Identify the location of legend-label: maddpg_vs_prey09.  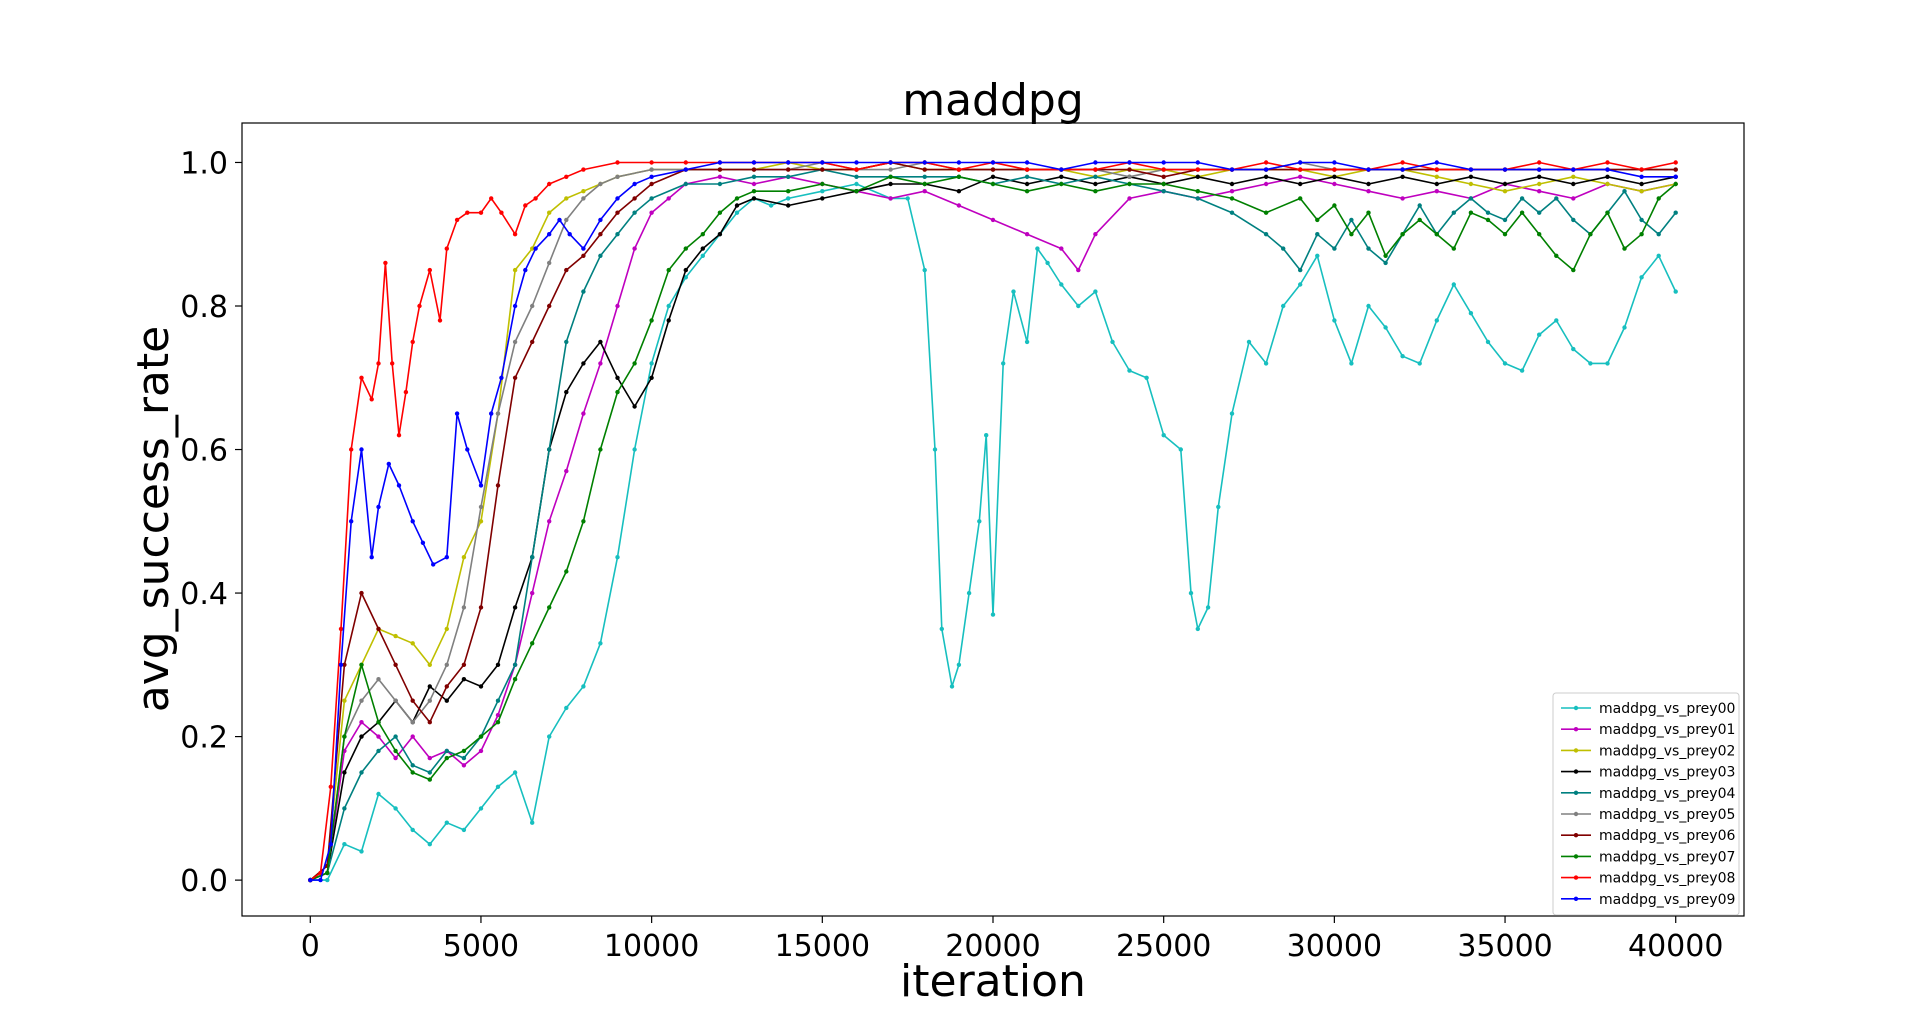
(1667, 900).